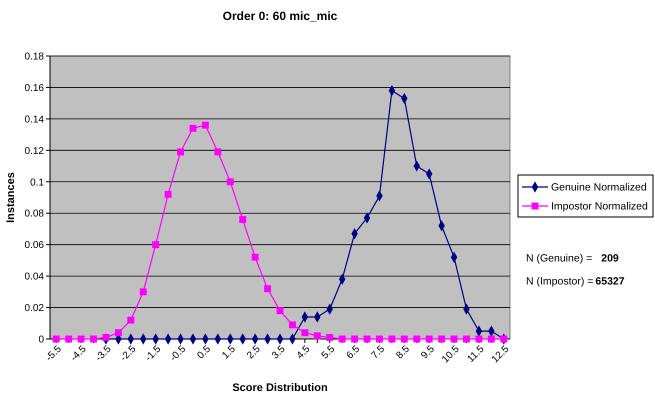  Describe the element at coordinates (128, 354) in the screenshot. I see `x-tick-label: -2.5` at that location.